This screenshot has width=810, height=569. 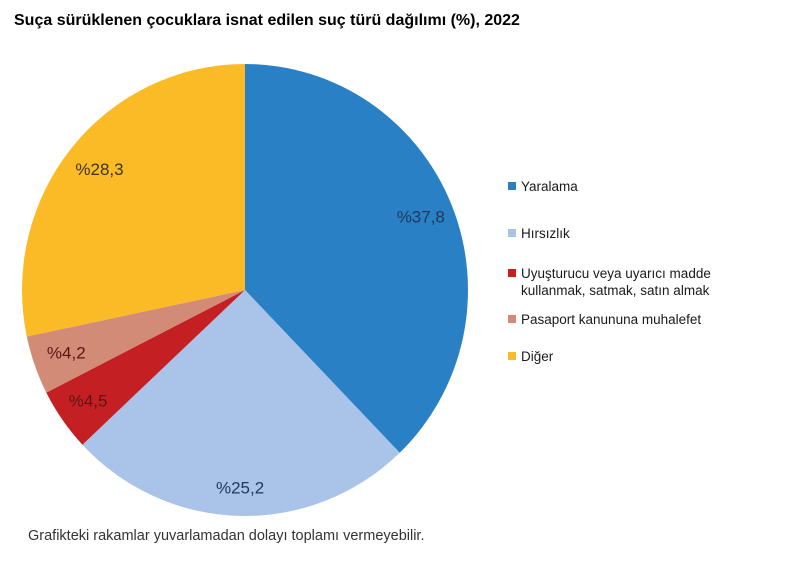 I want to click on legend-label: Hırsızlık, so click(x=545, y=233).